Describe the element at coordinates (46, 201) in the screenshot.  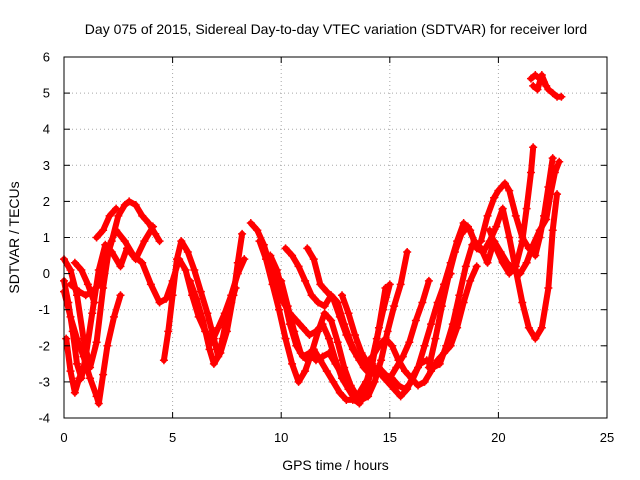
I see `y-tick-label: 2` at that location.